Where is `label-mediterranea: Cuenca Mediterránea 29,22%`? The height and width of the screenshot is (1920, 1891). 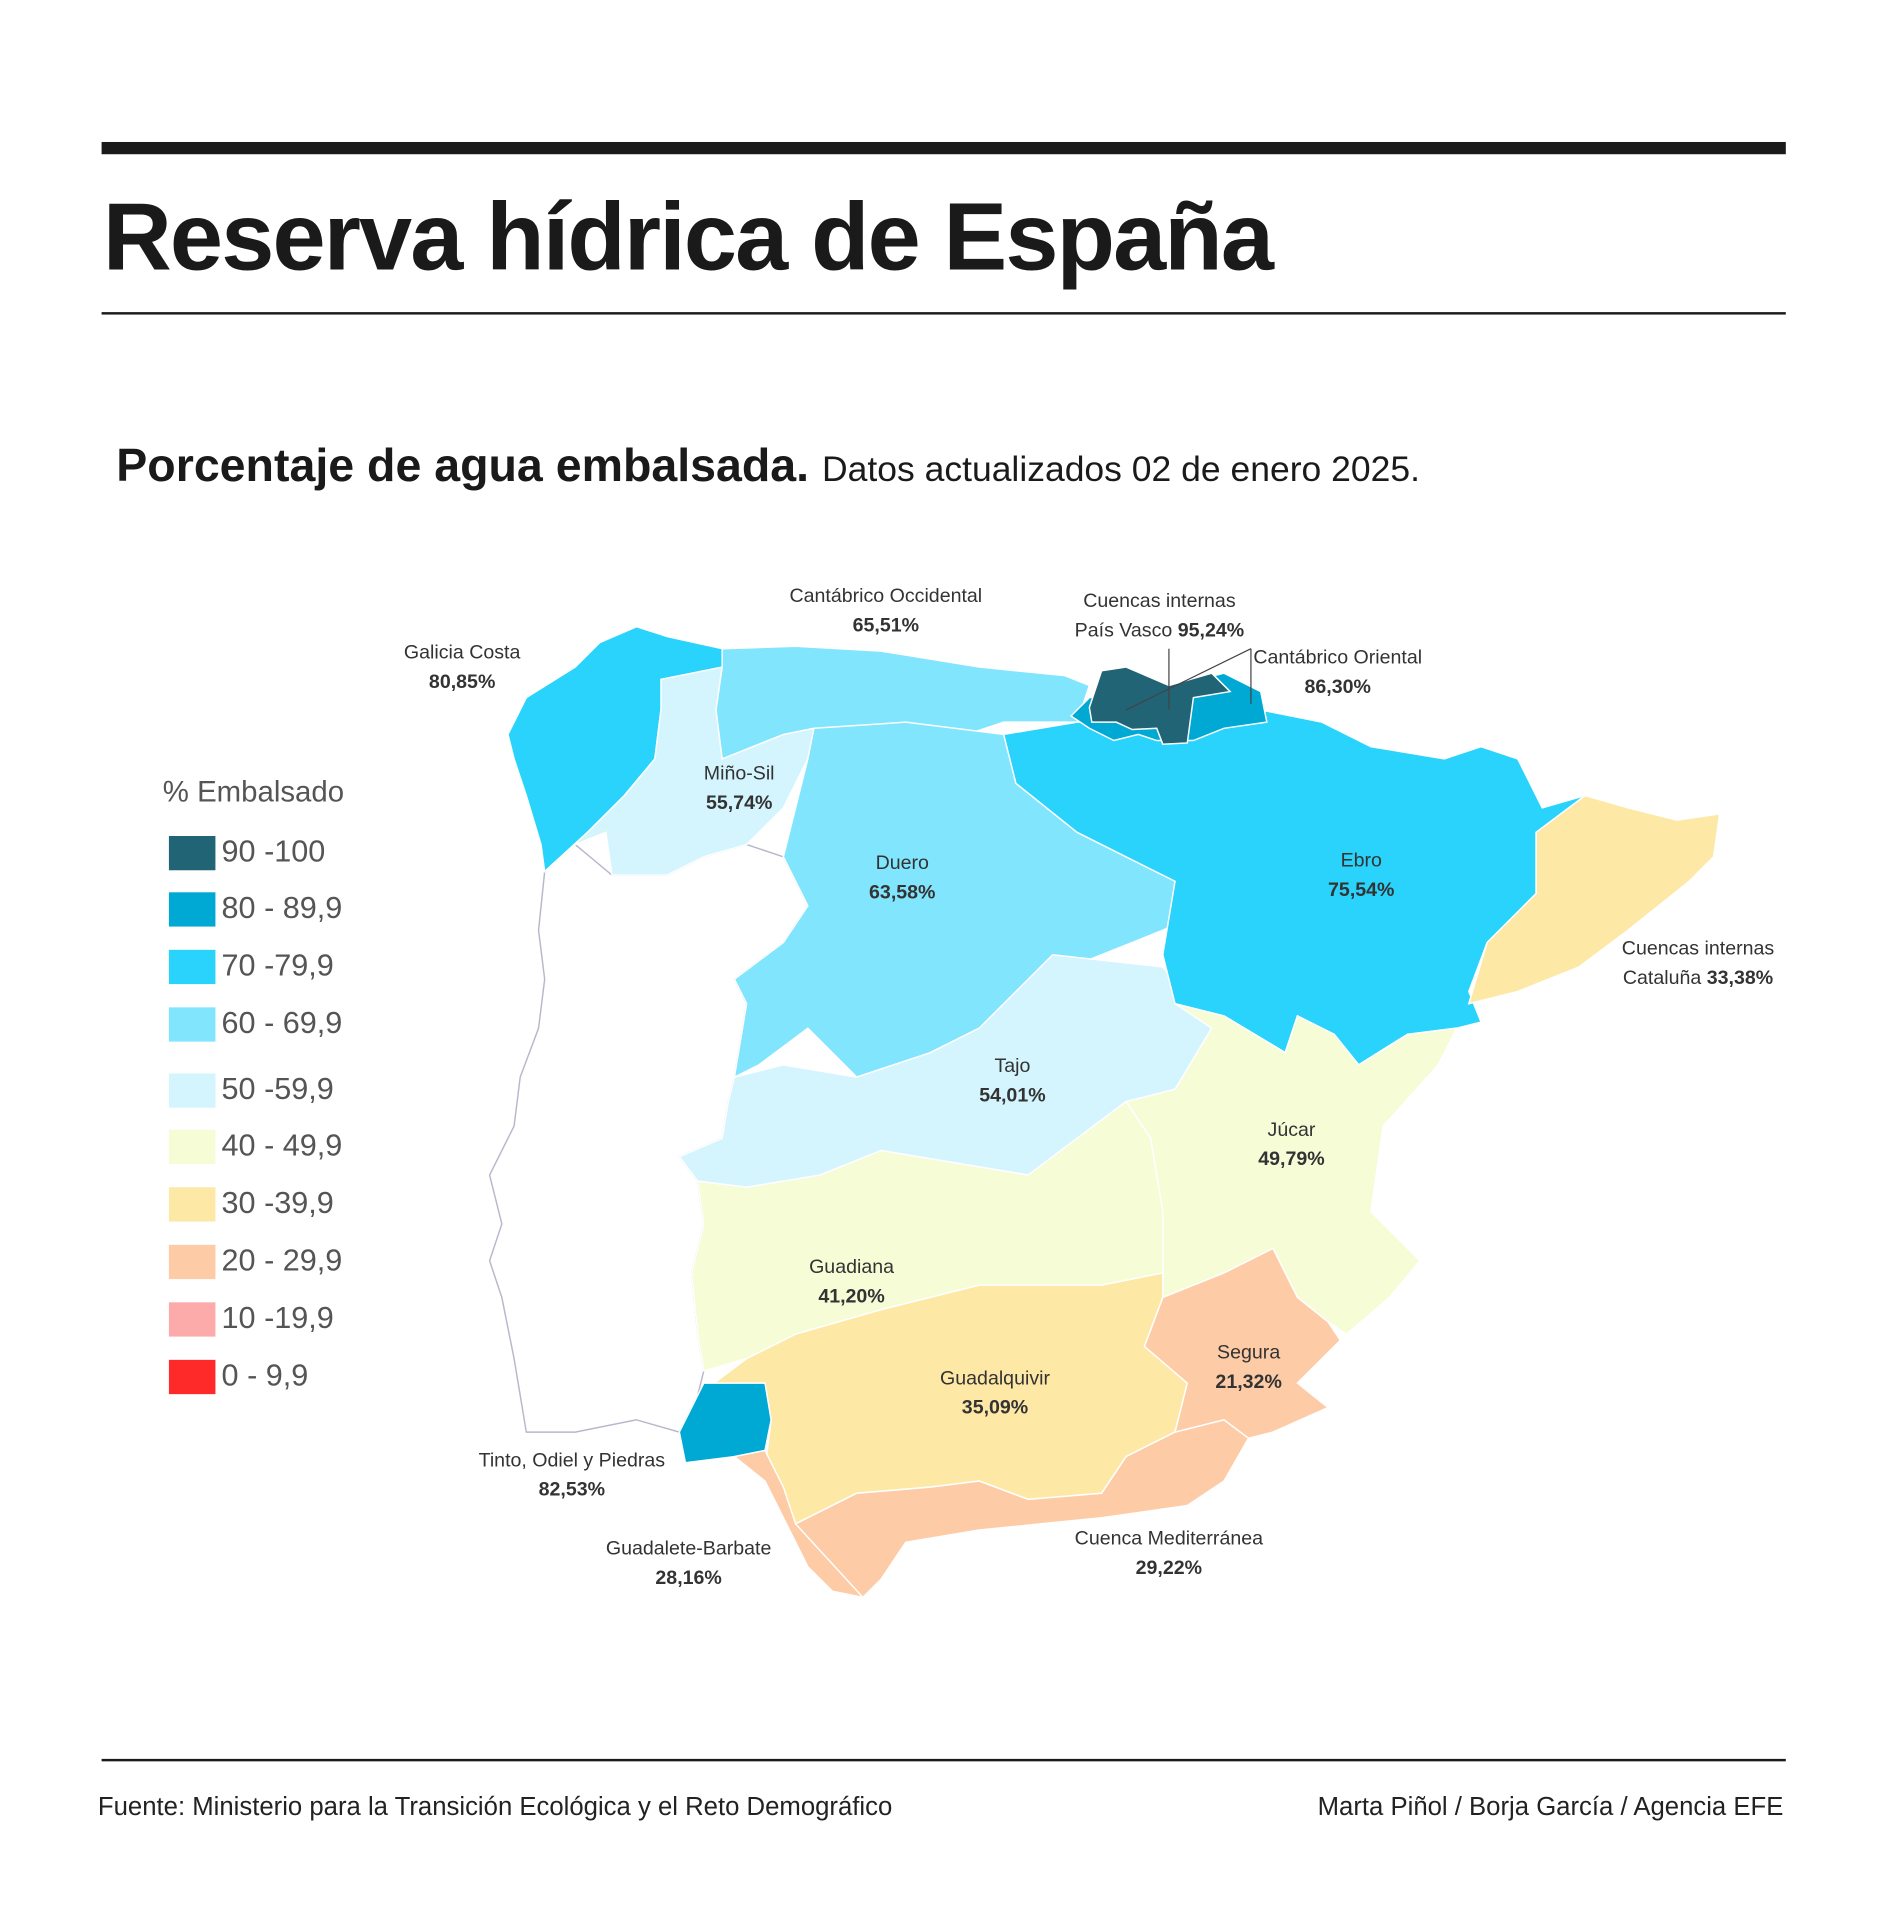 label-mediterranea: Cuenca Mediterránea 29,22% is located at coordinates (1169, 1553).